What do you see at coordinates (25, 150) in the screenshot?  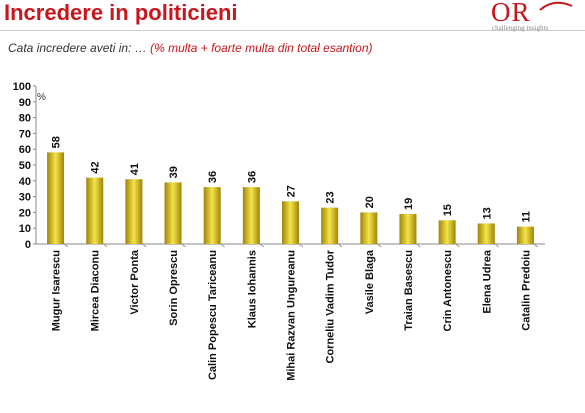 I see `y-tick-label: 60` at bounding box center [25, 150].